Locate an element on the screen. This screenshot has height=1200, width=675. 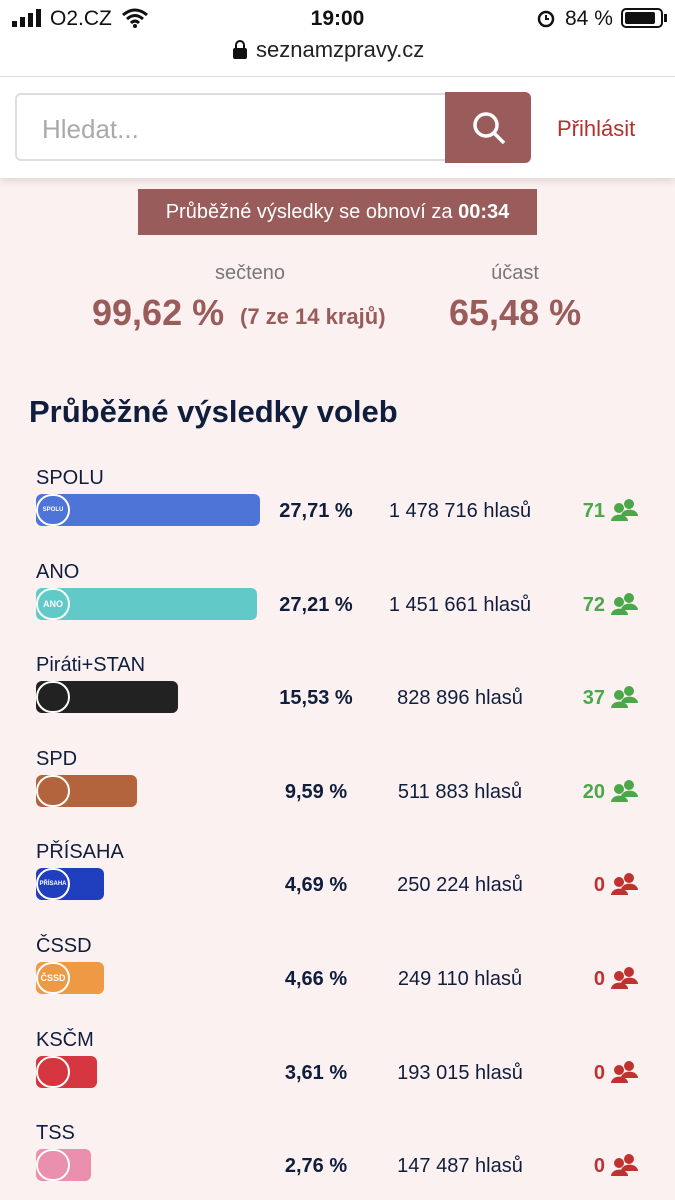
banner-text: Průběžné výsledky se obnoví za is located at coordinates (309, 212).